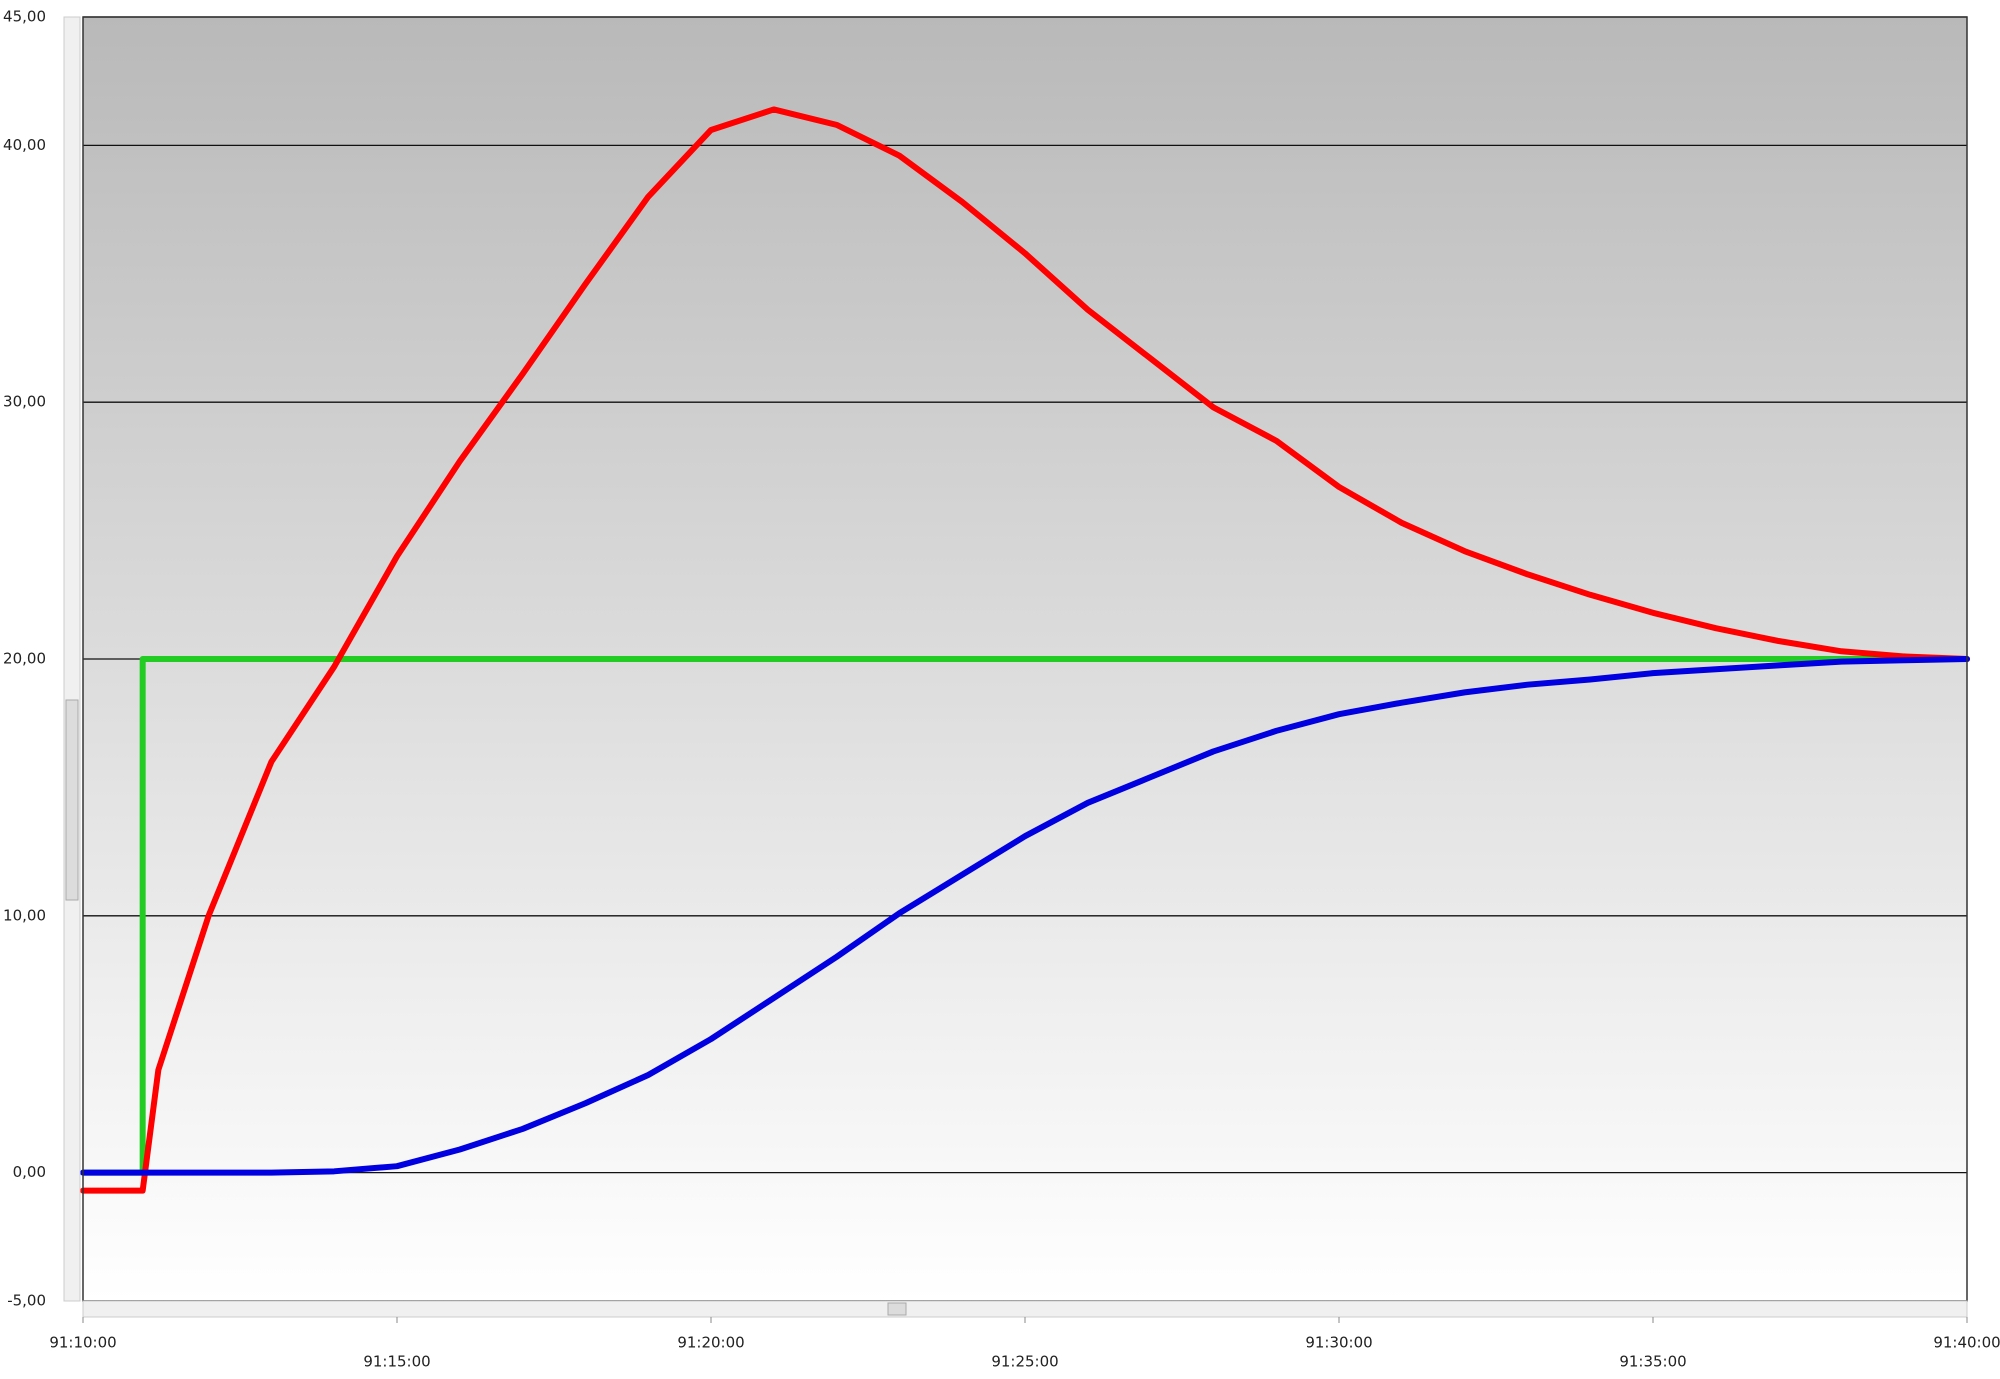  I want to click on y-tick-label: 10,00, so click(24, 915).